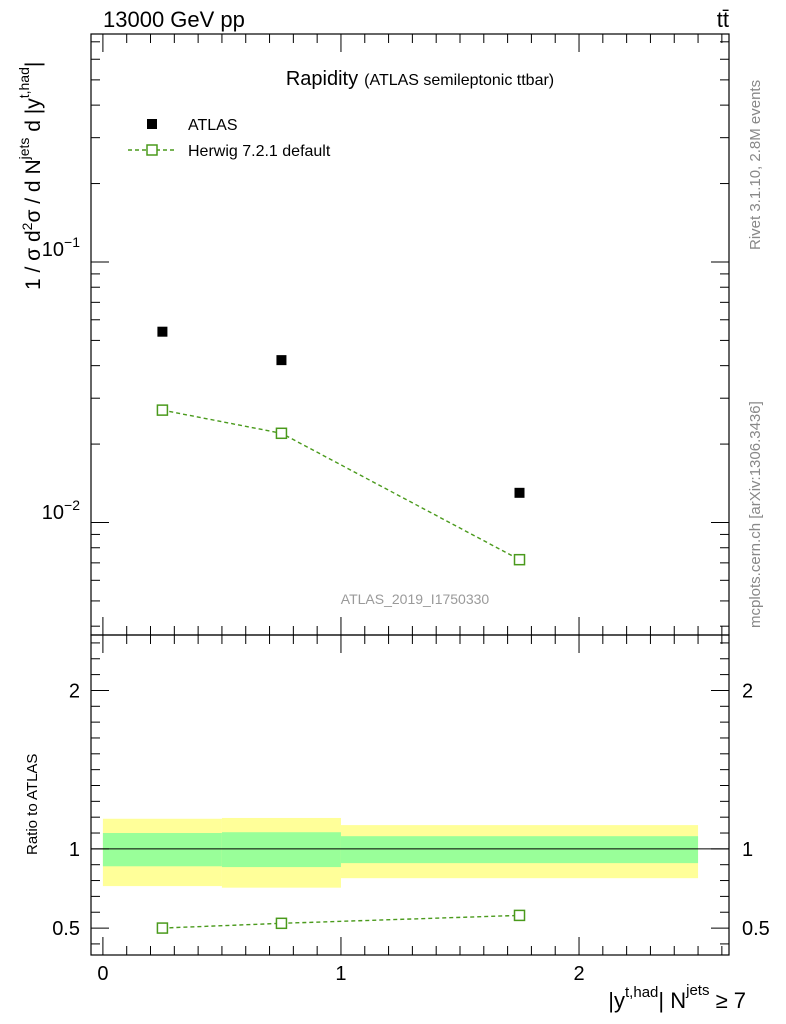 Image resolution: width=786 pixels, height=1024 pixels. Describe the element at coordinates (102, 974) in the screenshot. I see `x-tick-label-0: 0` at that location.